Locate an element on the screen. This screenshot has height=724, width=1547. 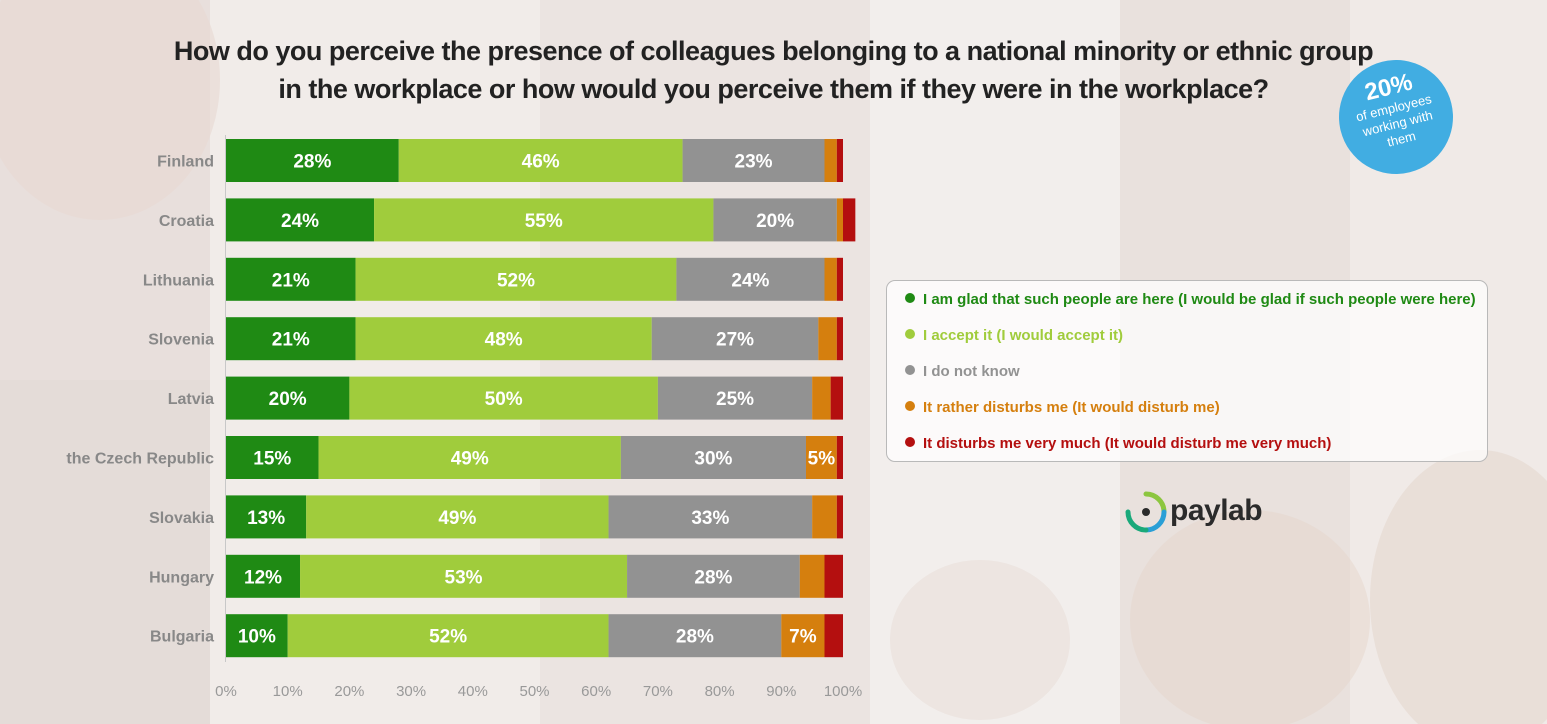
data-label-croatia-series-0: 24% is located at coordinates (300, 221).